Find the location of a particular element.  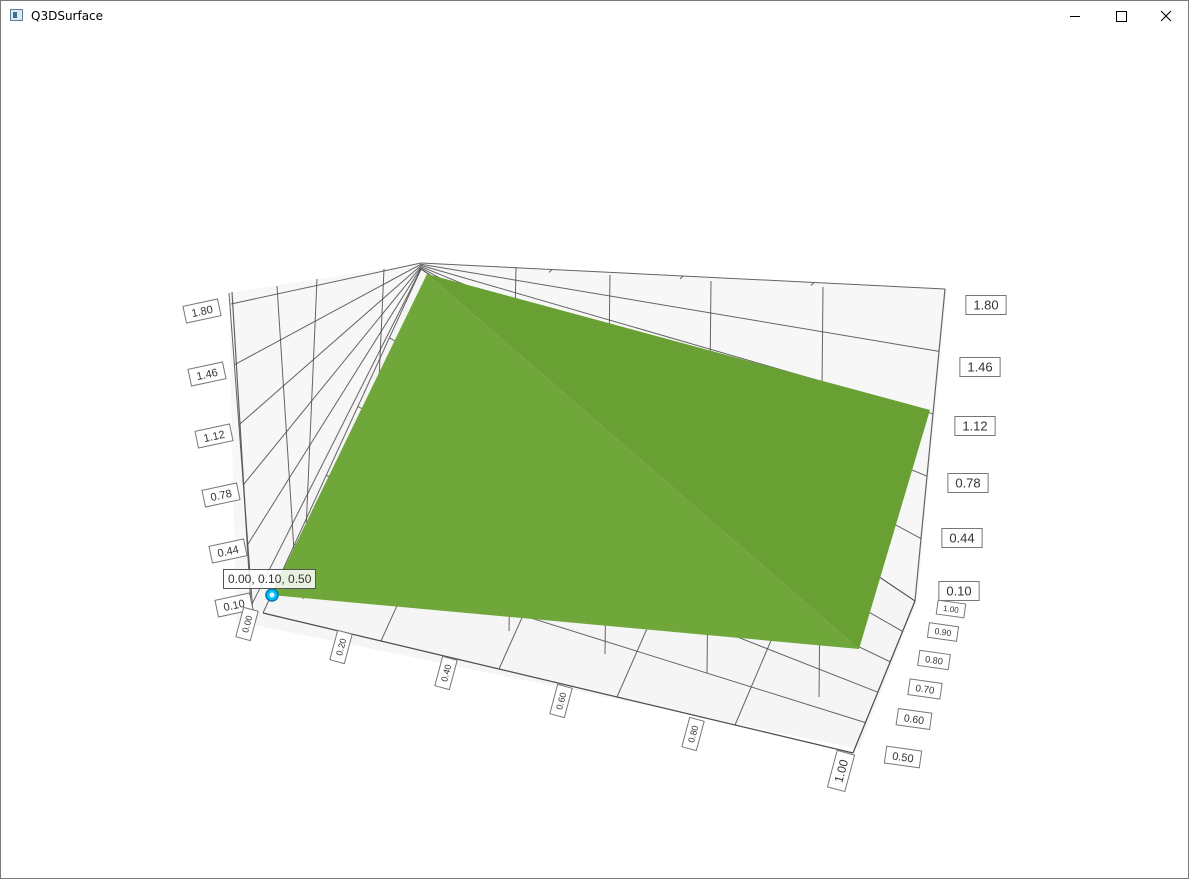

close-button is located at coordinates (1166, 16).